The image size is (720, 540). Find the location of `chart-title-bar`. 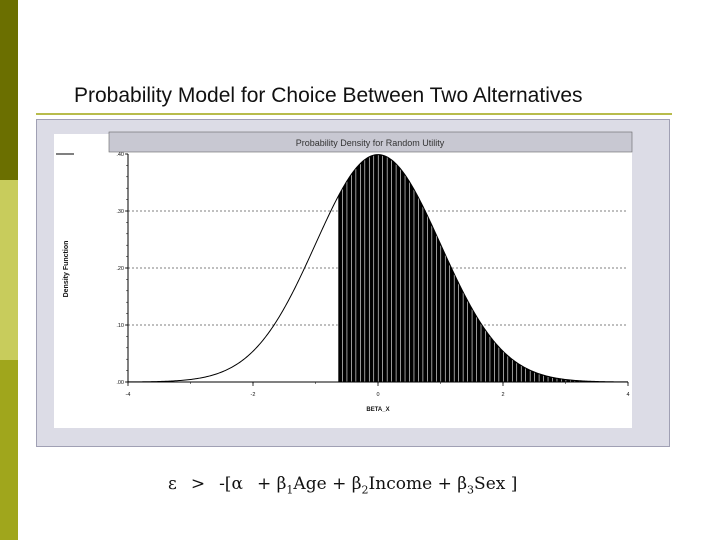

chart-title-bar is located at coordinates (370, 142).